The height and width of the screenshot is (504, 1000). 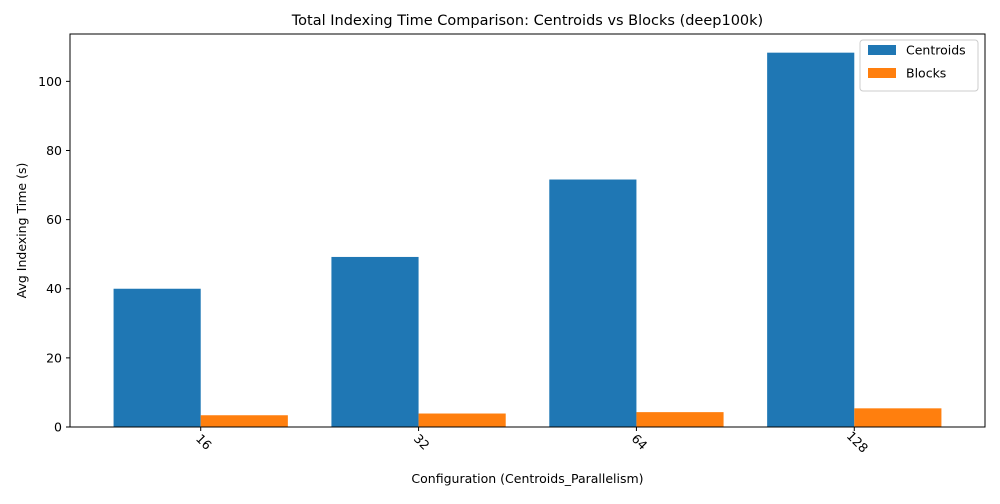 I want to click on y-axis-ticks: 0 20 40 60 80 100, so click(x=54, y=254).